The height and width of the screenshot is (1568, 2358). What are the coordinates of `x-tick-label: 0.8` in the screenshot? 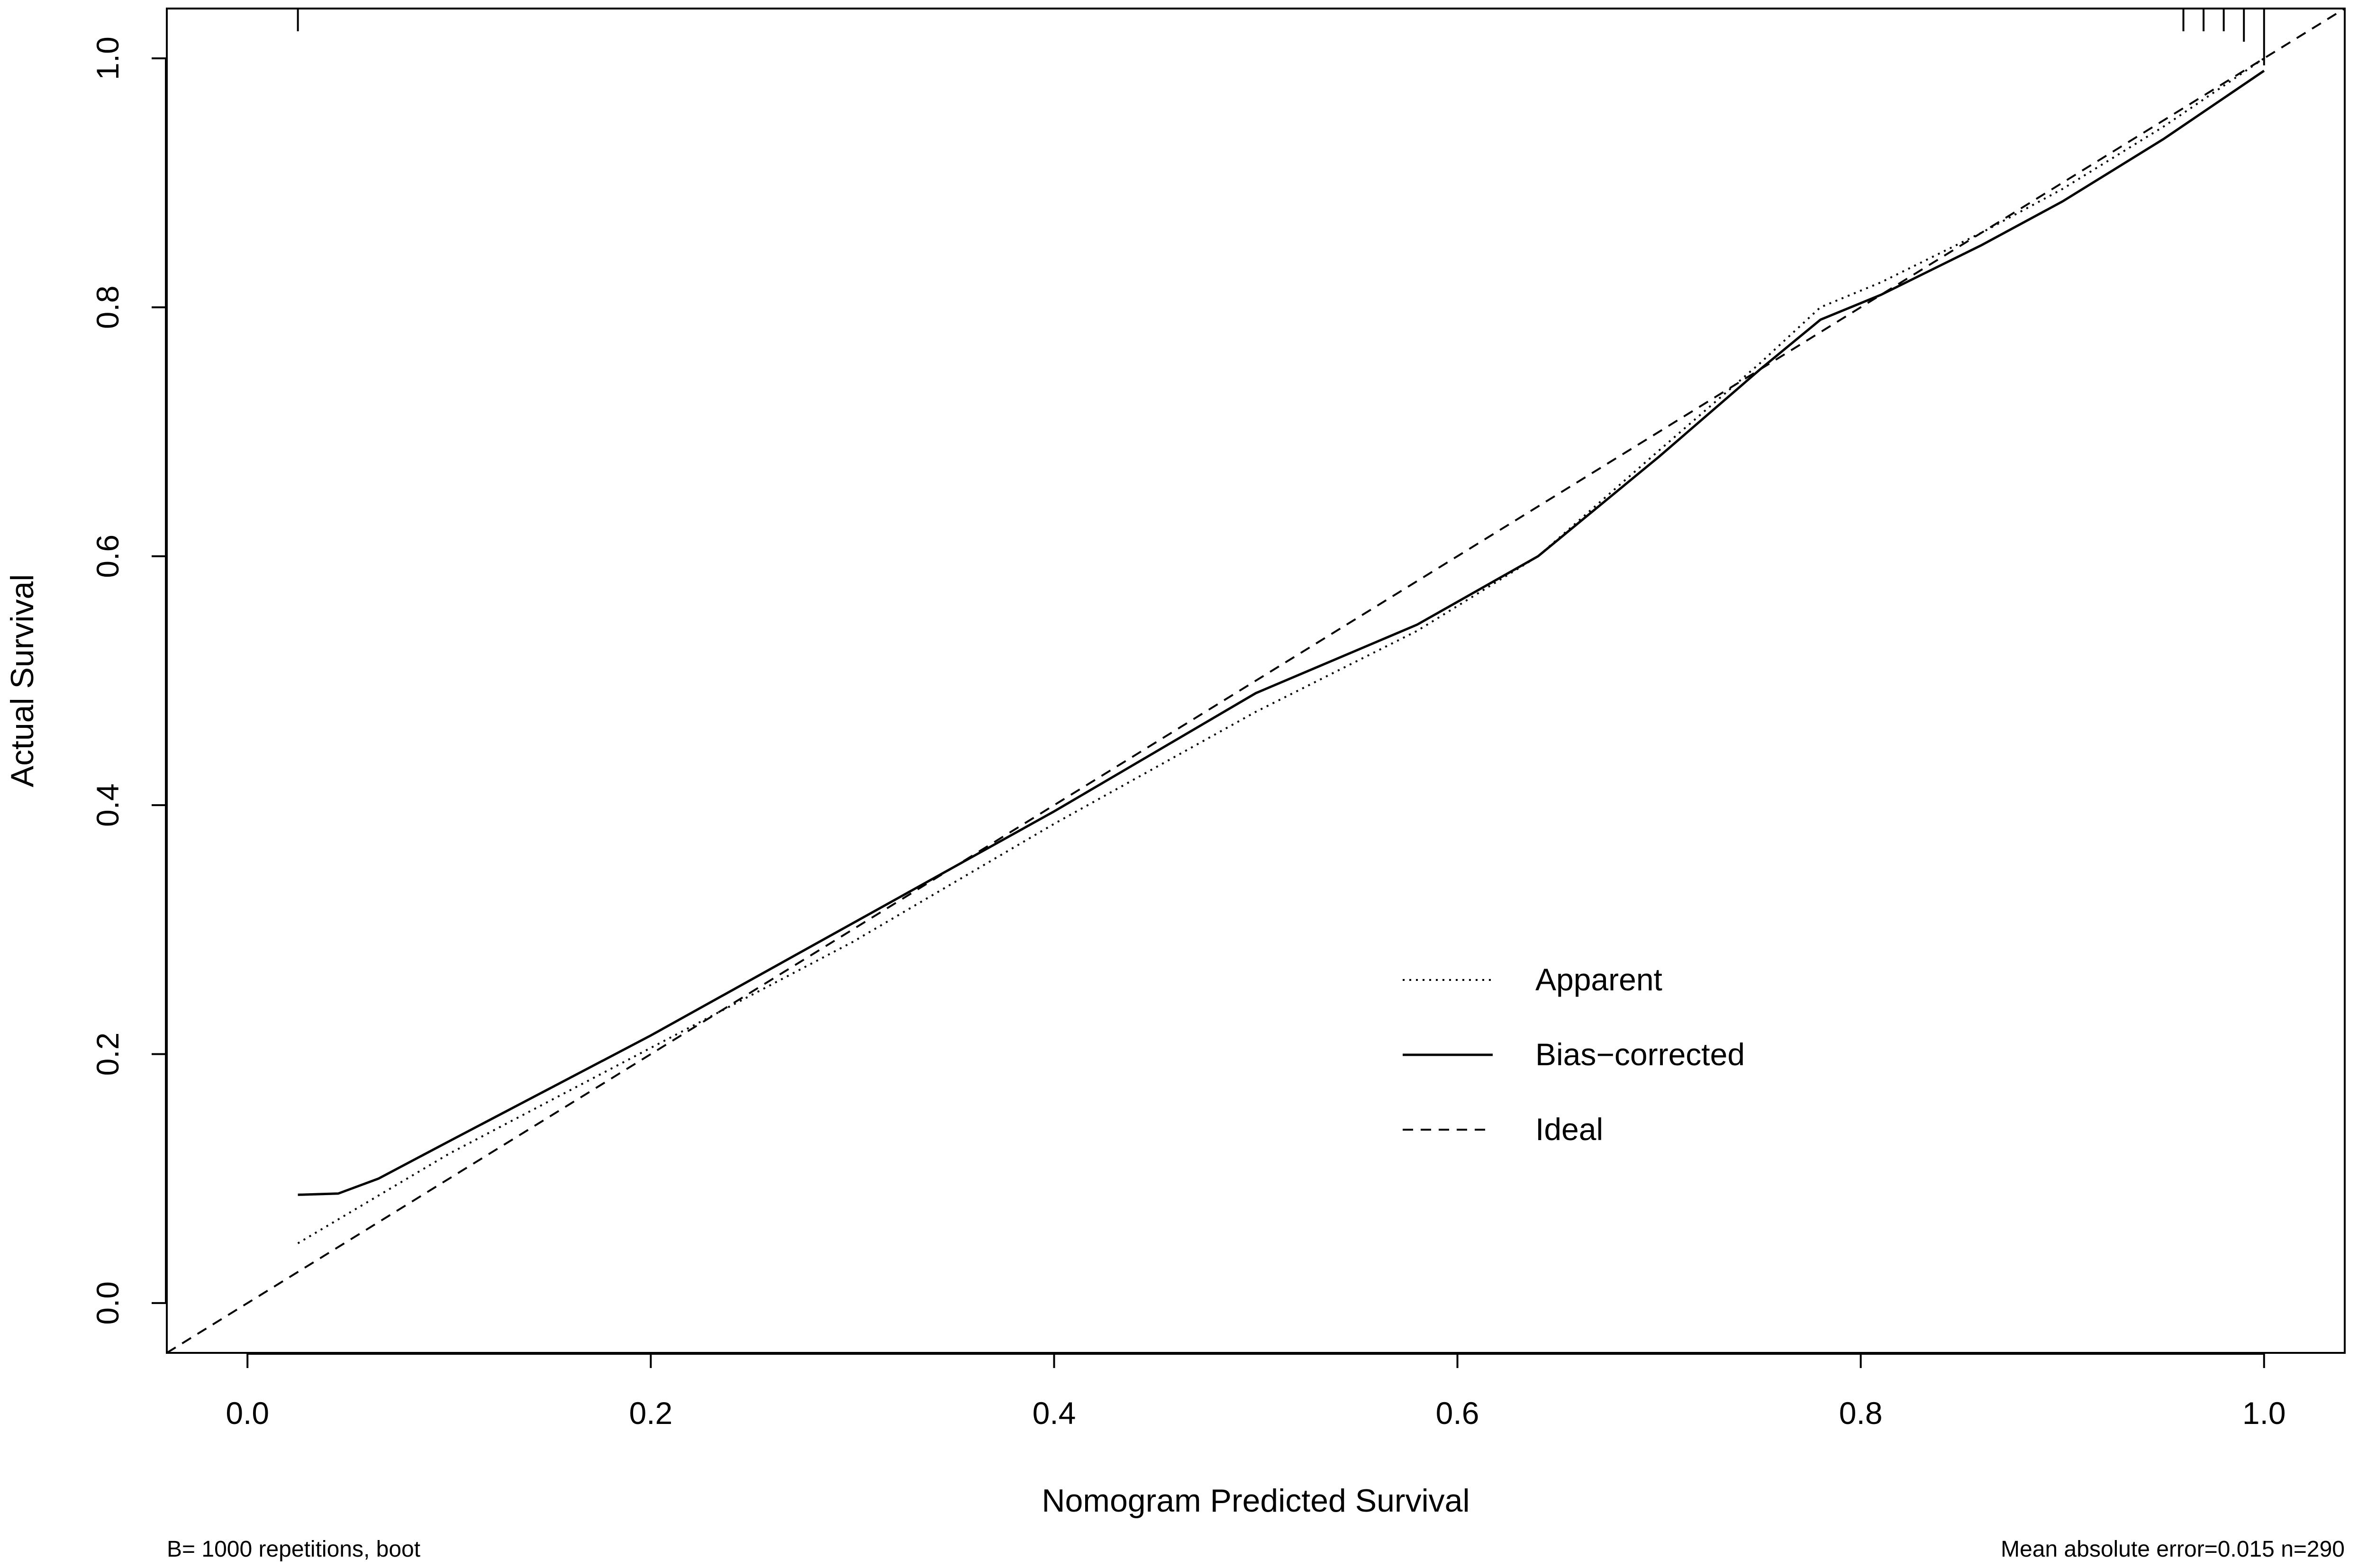 It's located at (1861, 1413).